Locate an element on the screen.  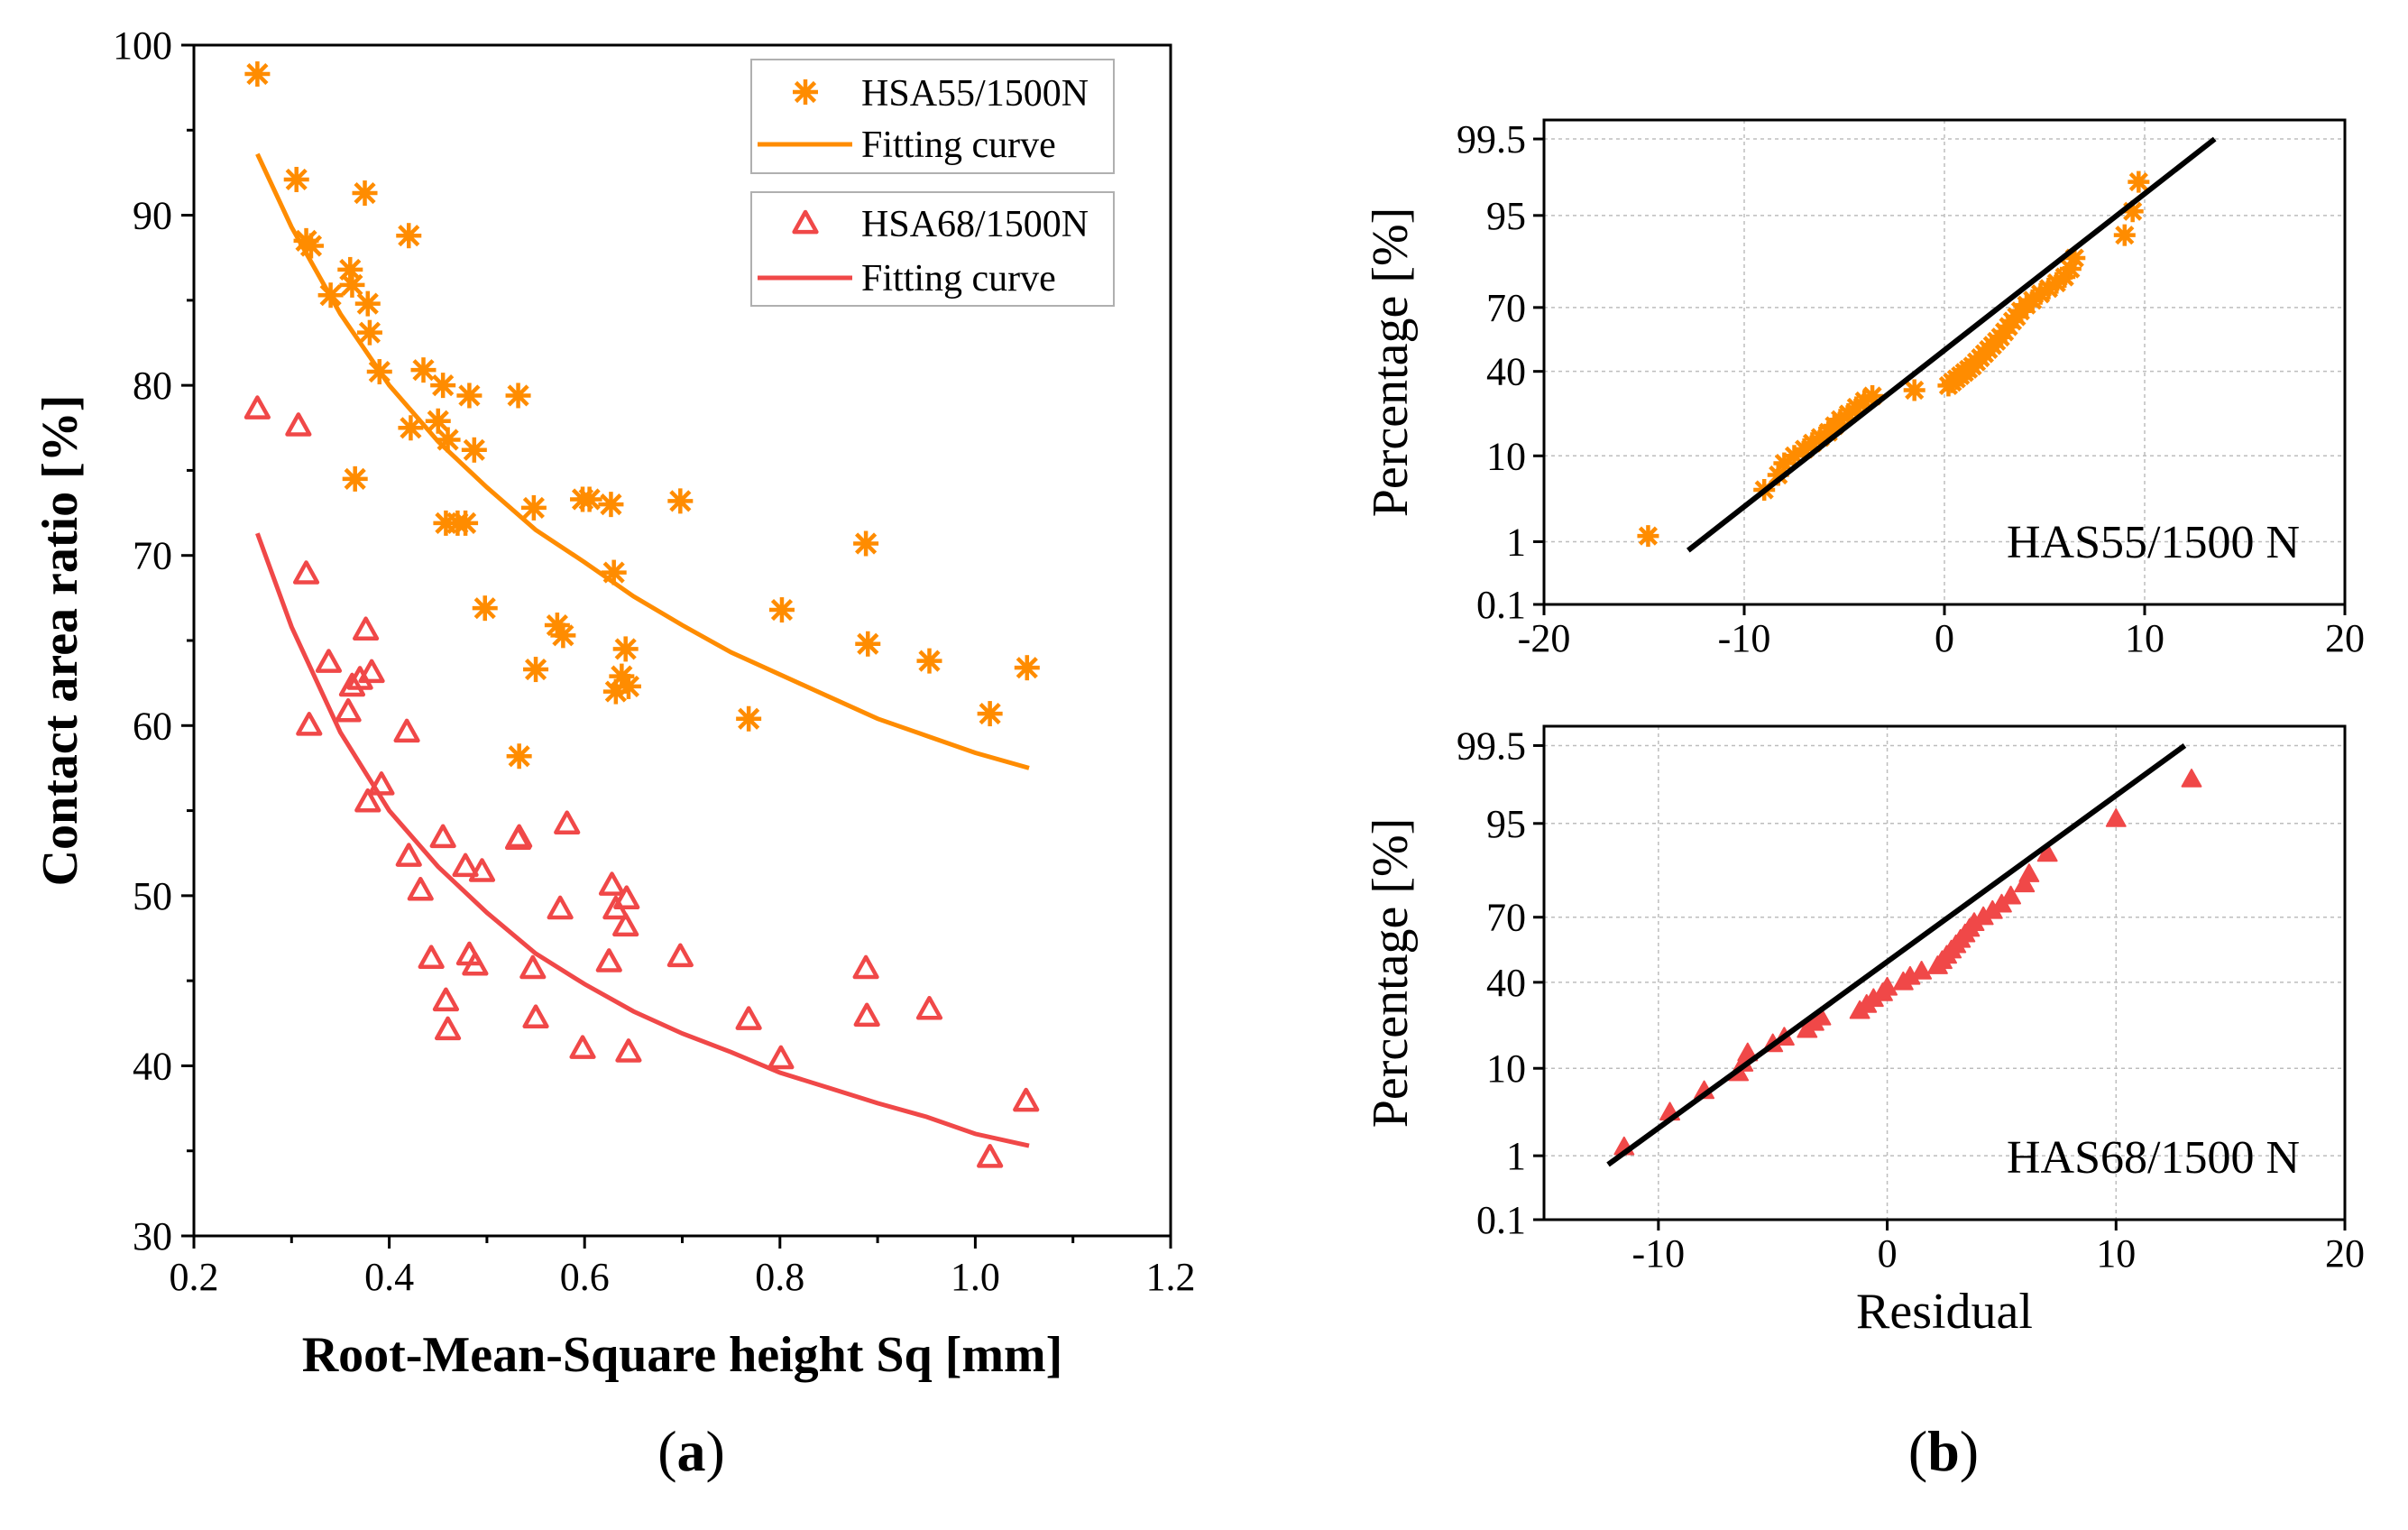
panel-label-b: (b) is located at coordinates (1943, 1451).